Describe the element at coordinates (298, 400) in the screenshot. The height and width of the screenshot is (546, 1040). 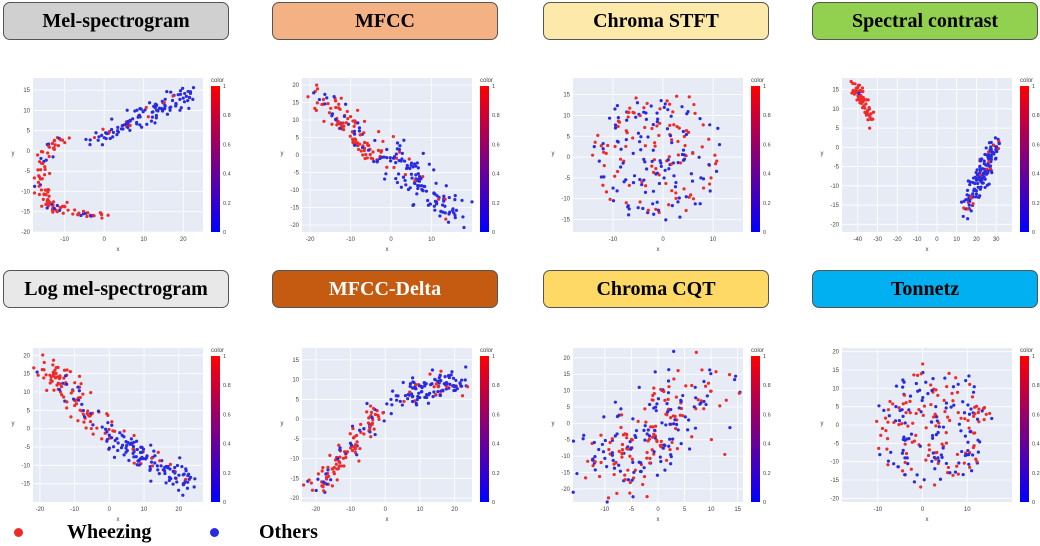
I see `y-tick-label: 5` at that location.